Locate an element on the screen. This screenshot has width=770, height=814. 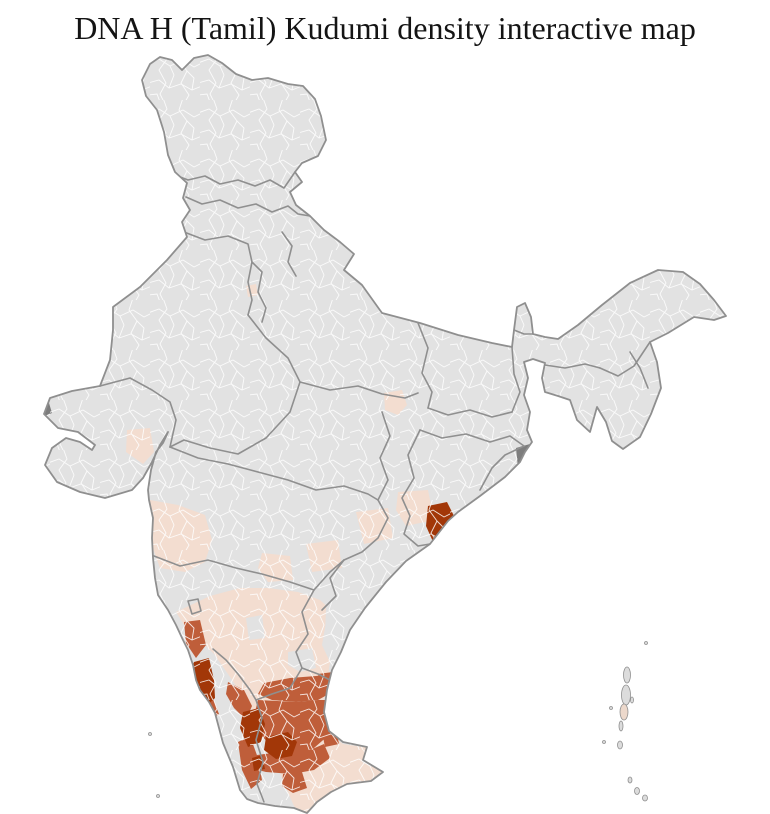
lakshadweep-islands is located at coordinates (154, 765).